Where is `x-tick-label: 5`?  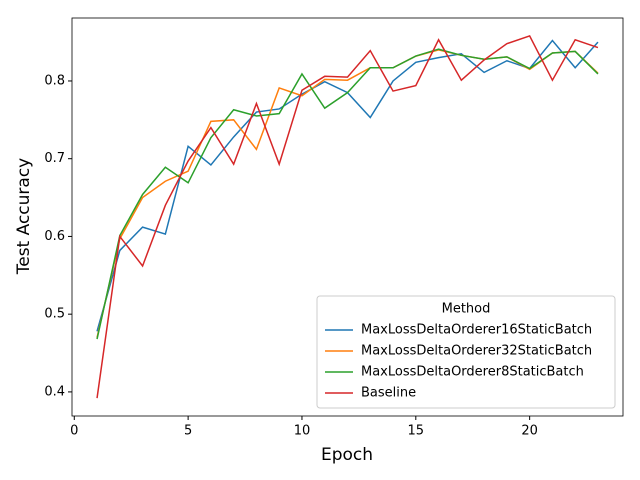
x-tick-label: 5 is located at coordinates (188, 431).